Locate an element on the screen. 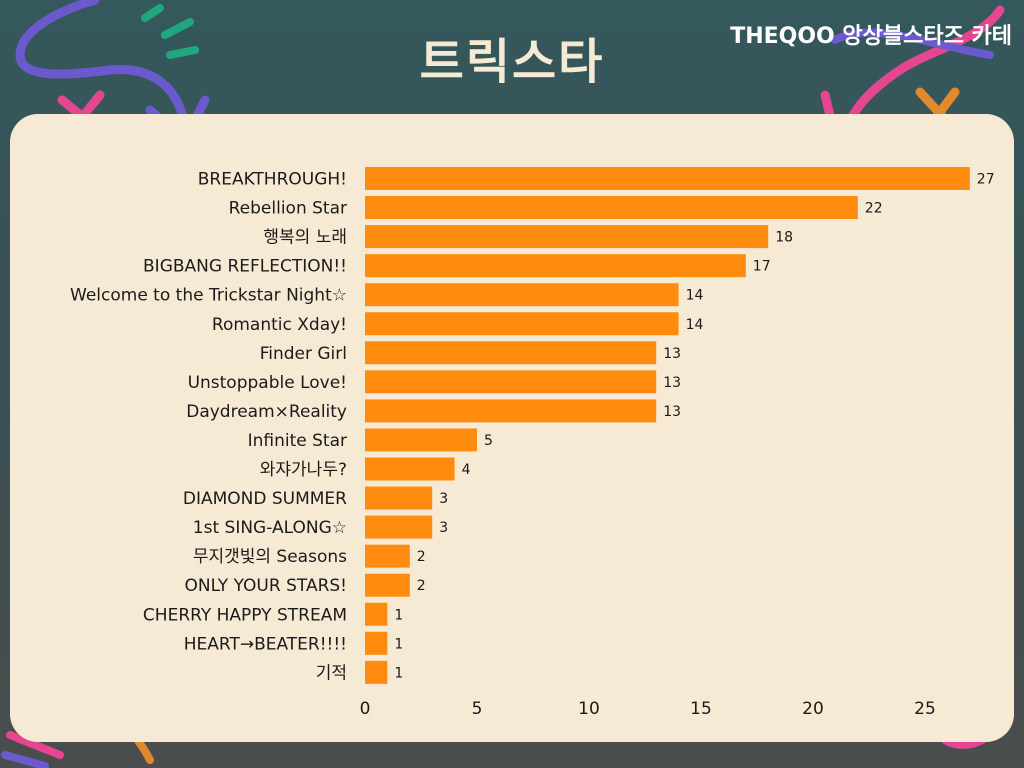 This screenshot has width=1024, height=768. value-label: 22 is located at coordinates (874, 209).